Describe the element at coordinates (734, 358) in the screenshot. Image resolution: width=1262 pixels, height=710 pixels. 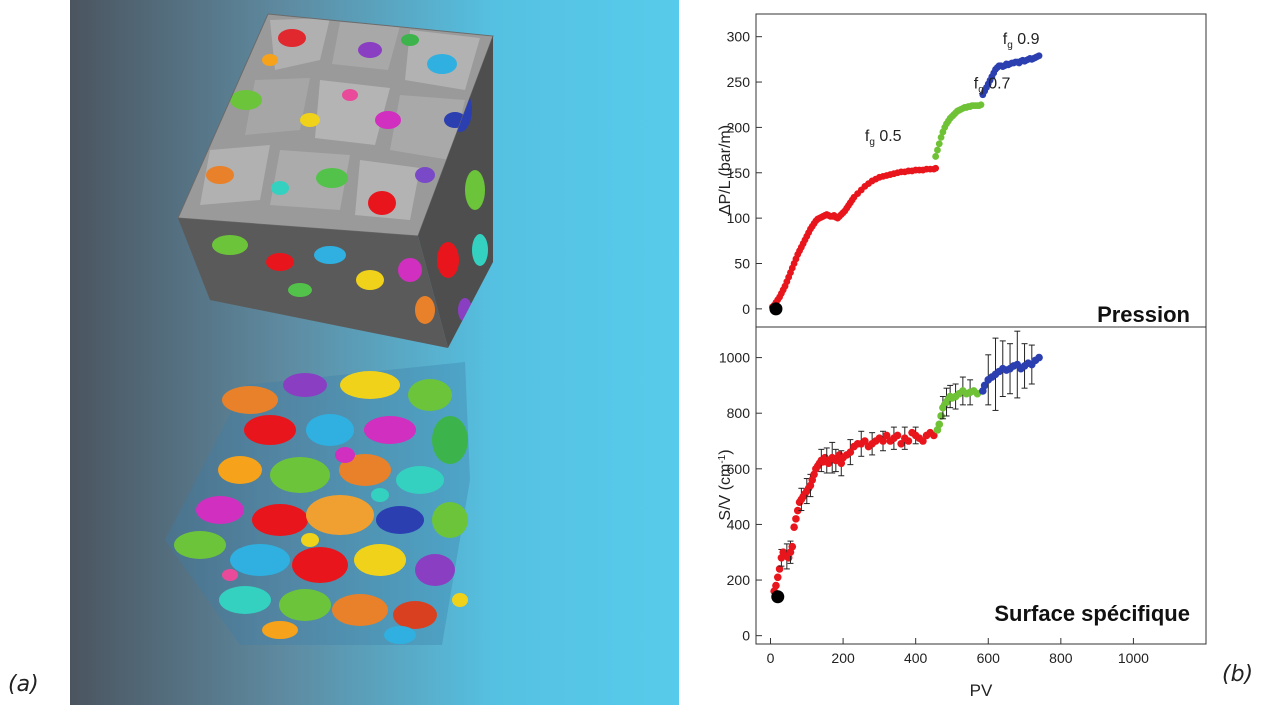
I see `bottom-y-tick-label: 1000` at that location.